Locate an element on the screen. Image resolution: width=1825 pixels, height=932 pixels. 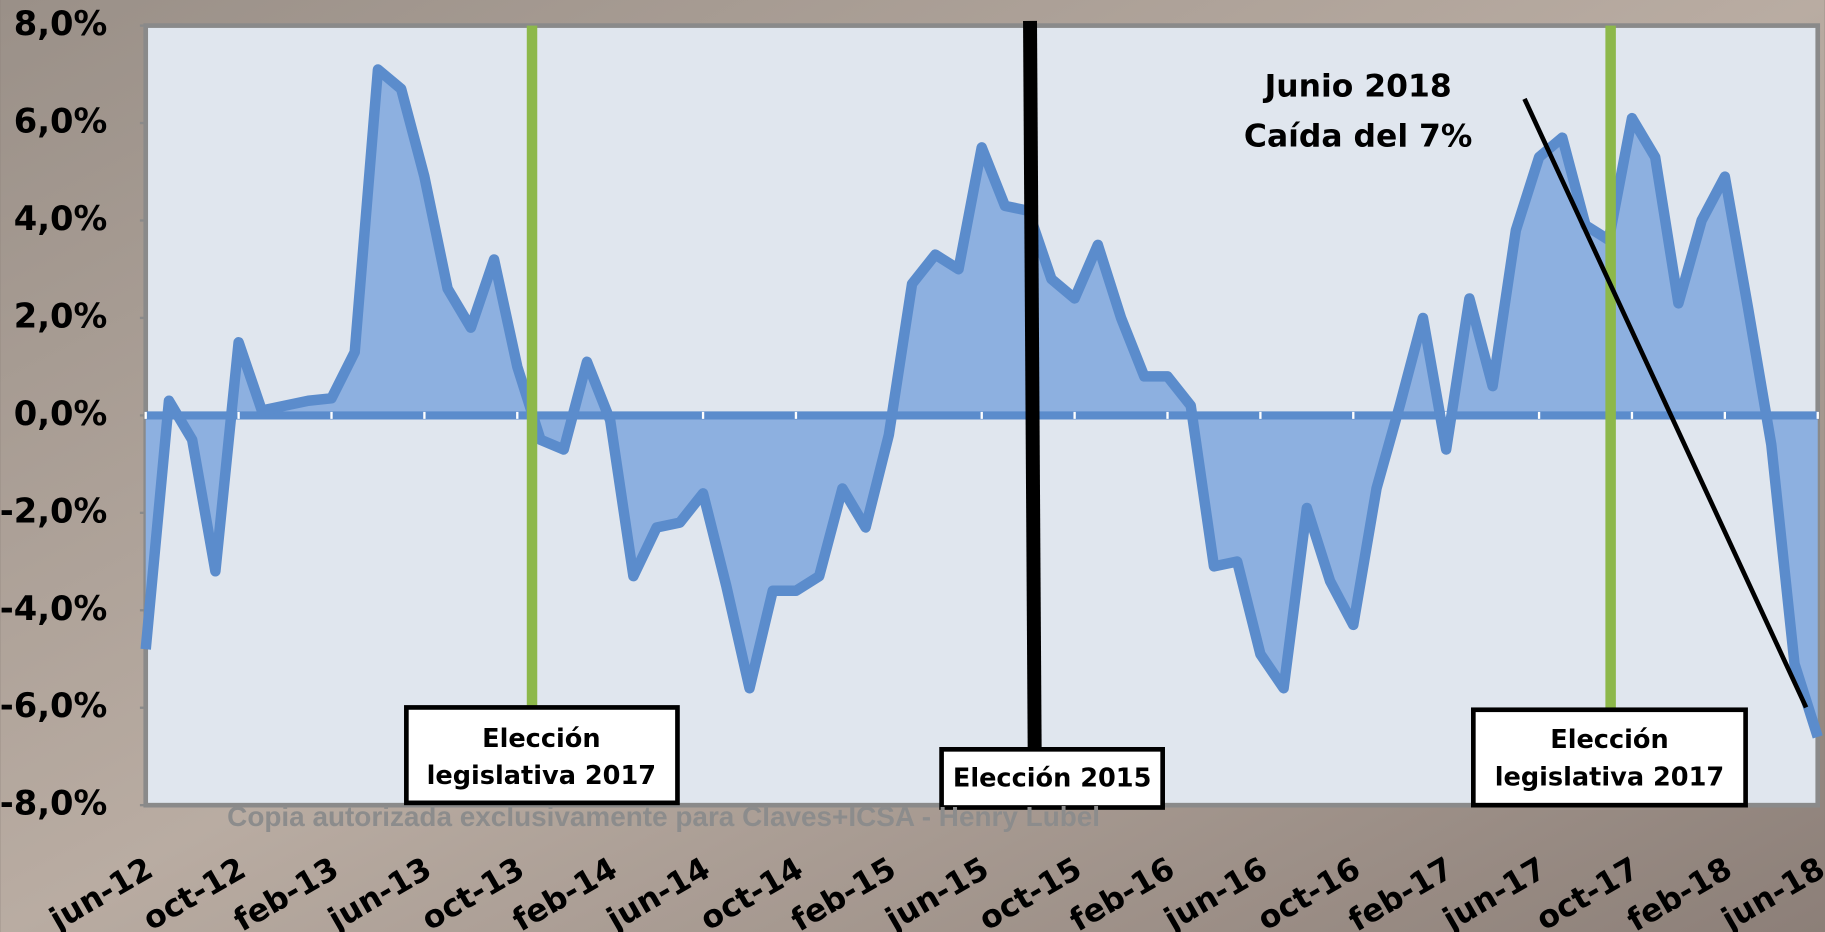
y-tick-label: -4,0% is located at coordinates (53, 608).